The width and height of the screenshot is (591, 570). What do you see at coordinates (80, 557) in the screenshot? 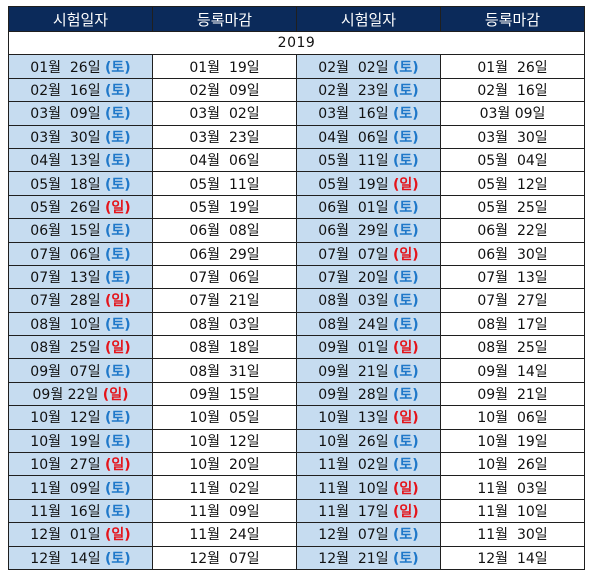
I see `exam-date-cell-l: 12월 14일 (토)` at bounding box center [80, 557].